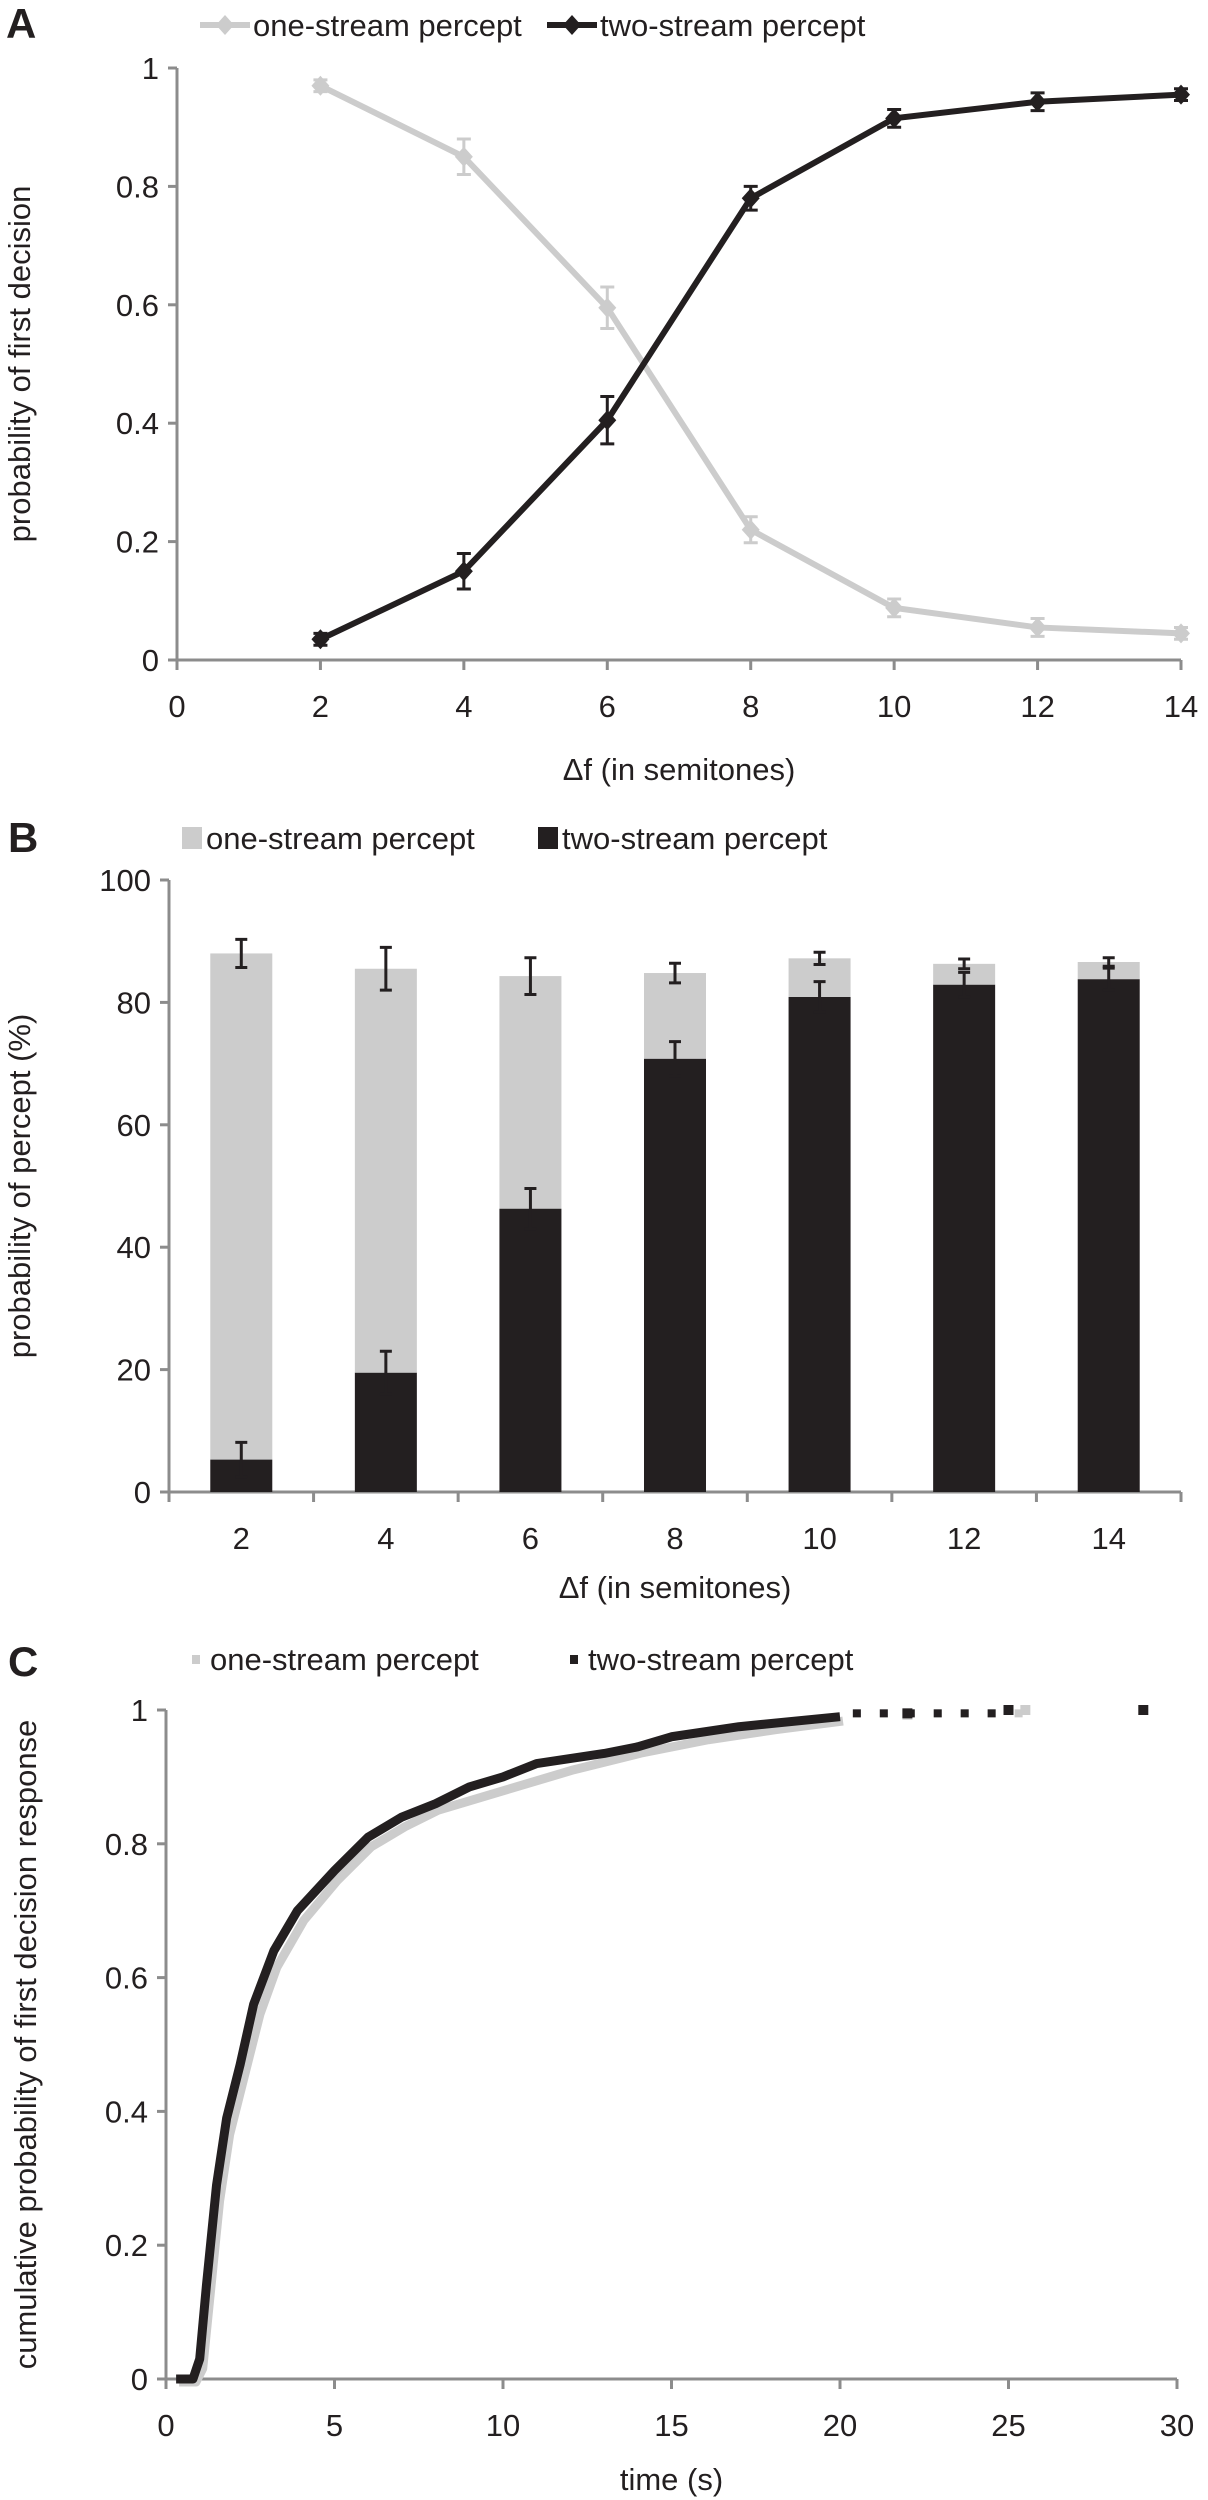  Describe the element at coordinates (23, 837) in the screenshot. I see `panel-label-b: B` at that location.